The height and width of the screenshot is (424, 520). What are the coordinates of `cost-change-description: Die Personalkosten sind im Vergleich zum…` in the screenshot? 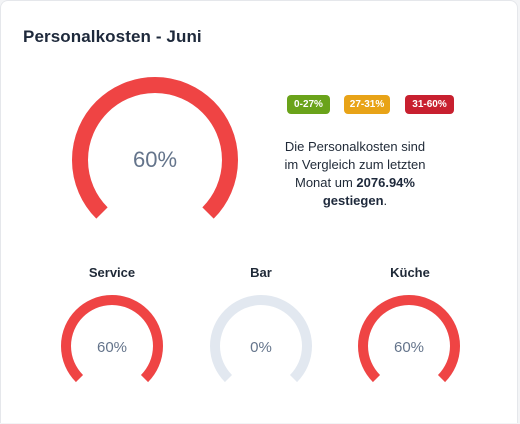 It's located at (355, 174).